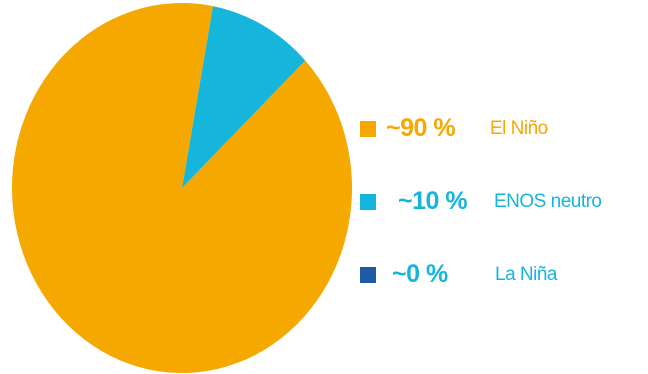  I want to click on legend-value-el-nino: ~90 %, so click(421, 128).